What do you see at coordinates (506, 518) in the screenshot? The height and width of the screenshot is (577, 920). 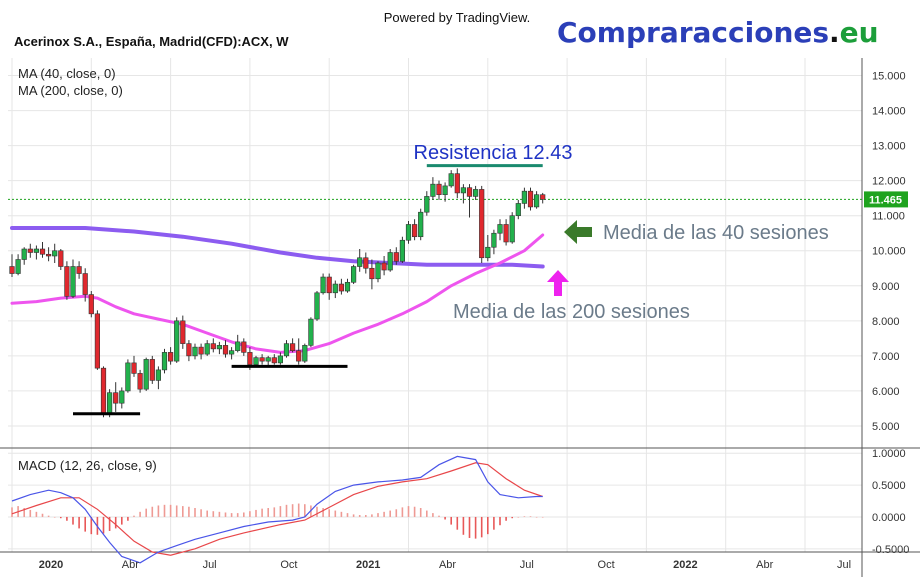 I see `macd-histogram-bar` at bounding box center [506, 518].